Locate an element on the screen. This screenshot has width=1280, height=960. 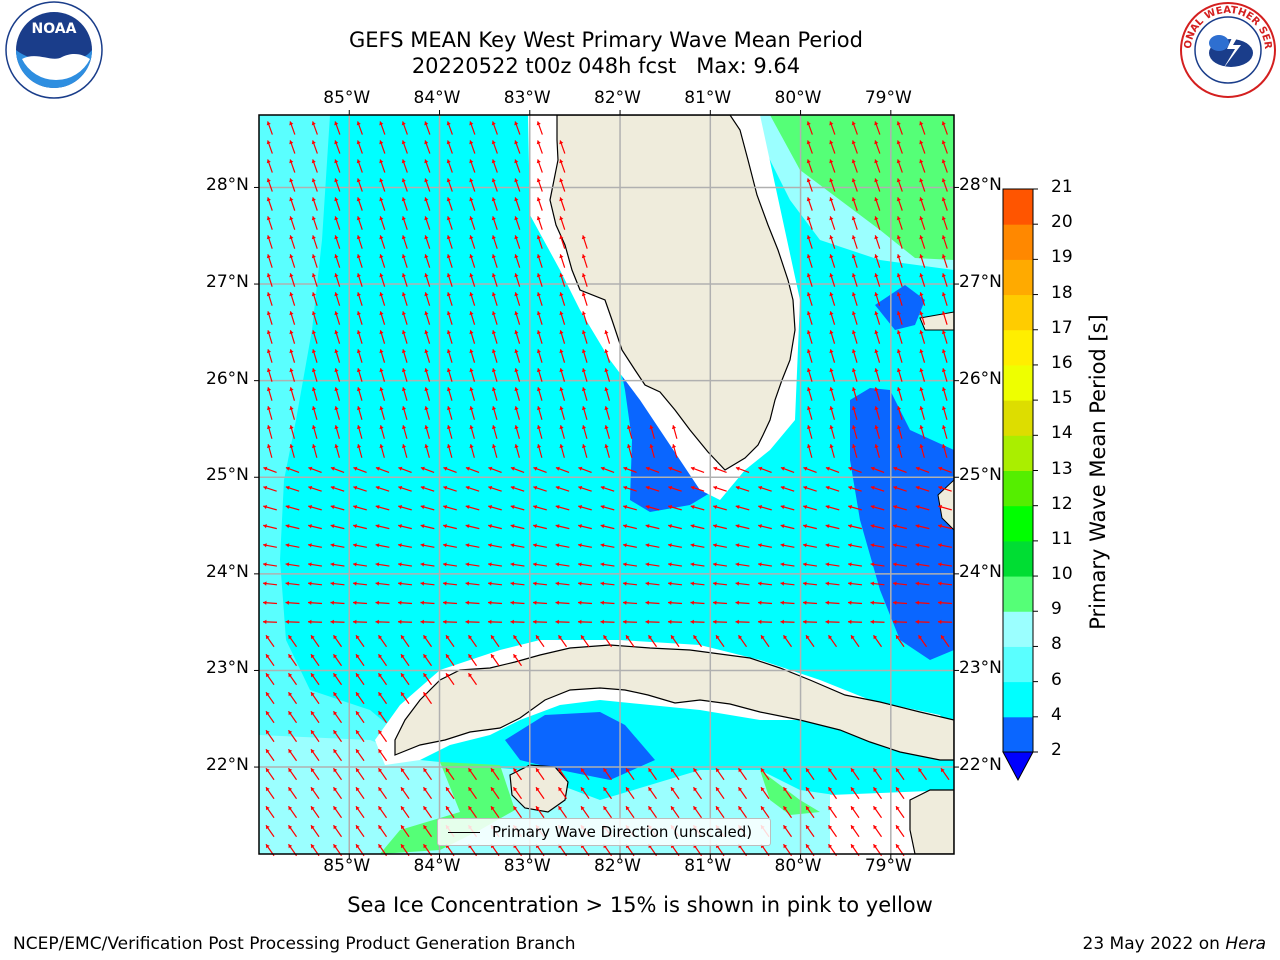
colorbar-tick-label: 16 is located at coordinates (1062, 362).